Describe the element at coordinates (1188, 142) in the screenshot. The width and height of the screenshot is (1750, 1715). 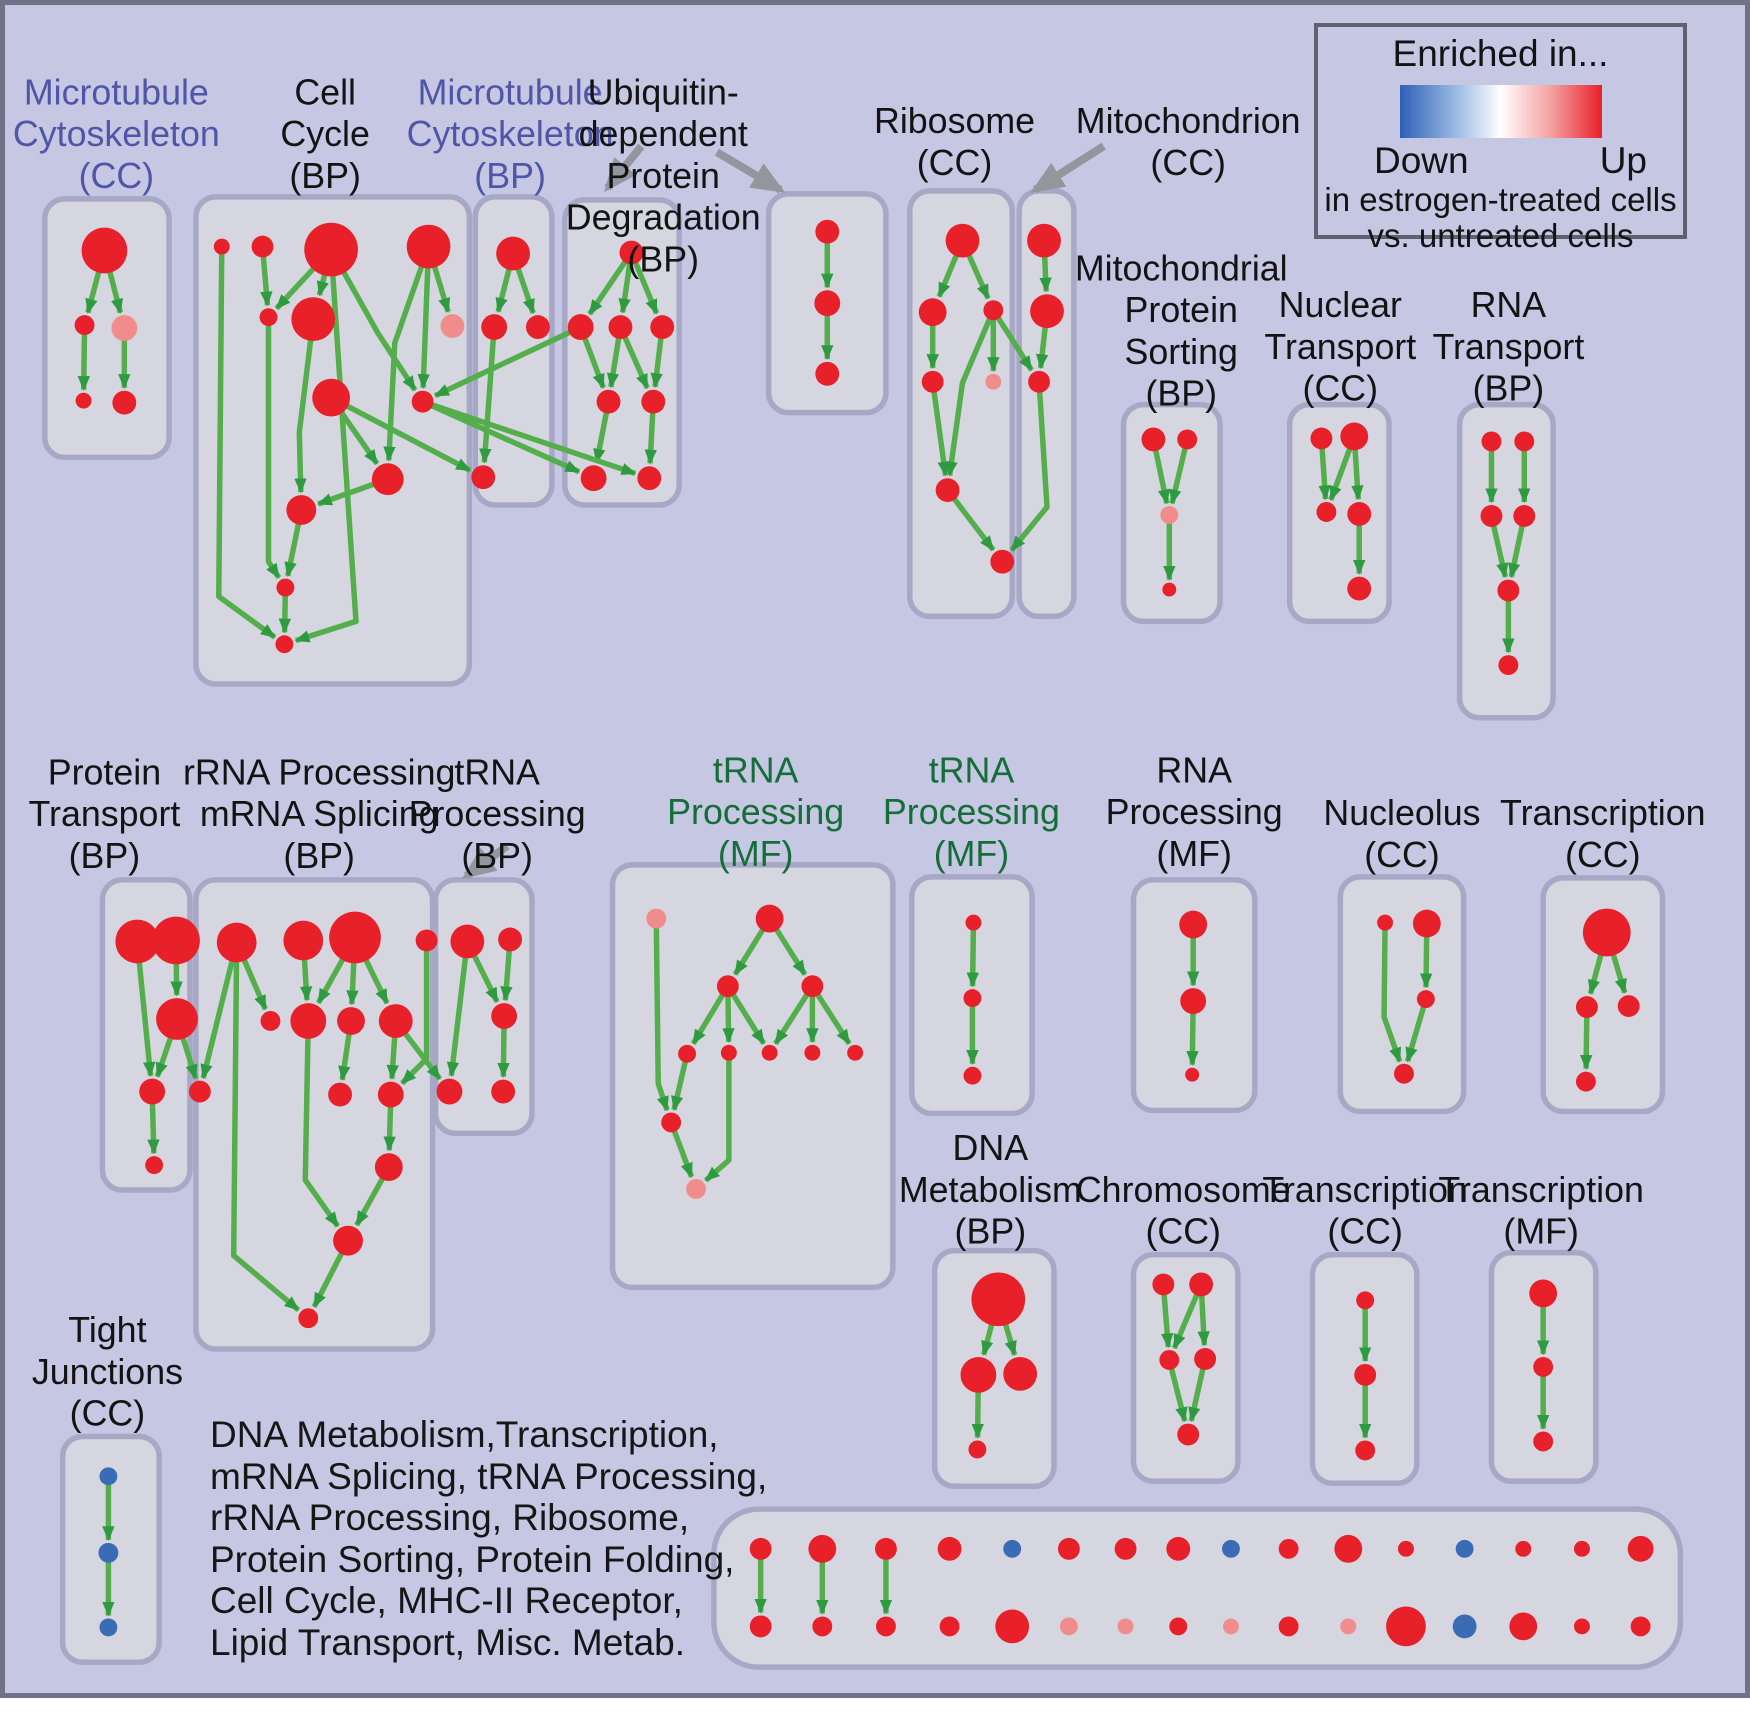
I see `cluster-label-mito: Mitochondrion (CC)` at that location.